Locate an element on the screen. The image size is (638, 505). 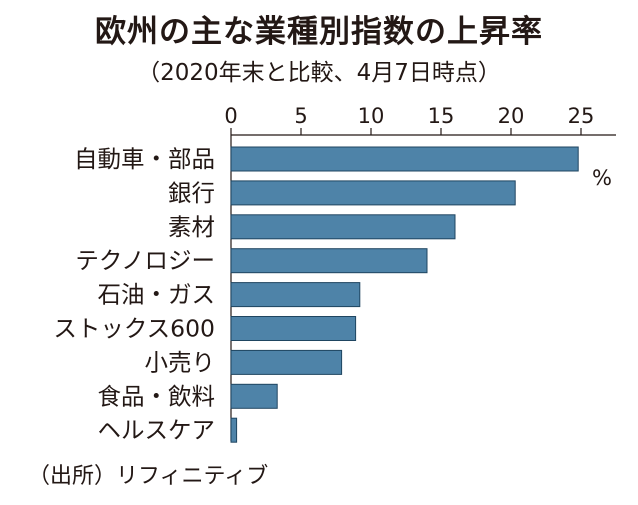
category-label: ヘルスケア is located at coordinates (157, 430).